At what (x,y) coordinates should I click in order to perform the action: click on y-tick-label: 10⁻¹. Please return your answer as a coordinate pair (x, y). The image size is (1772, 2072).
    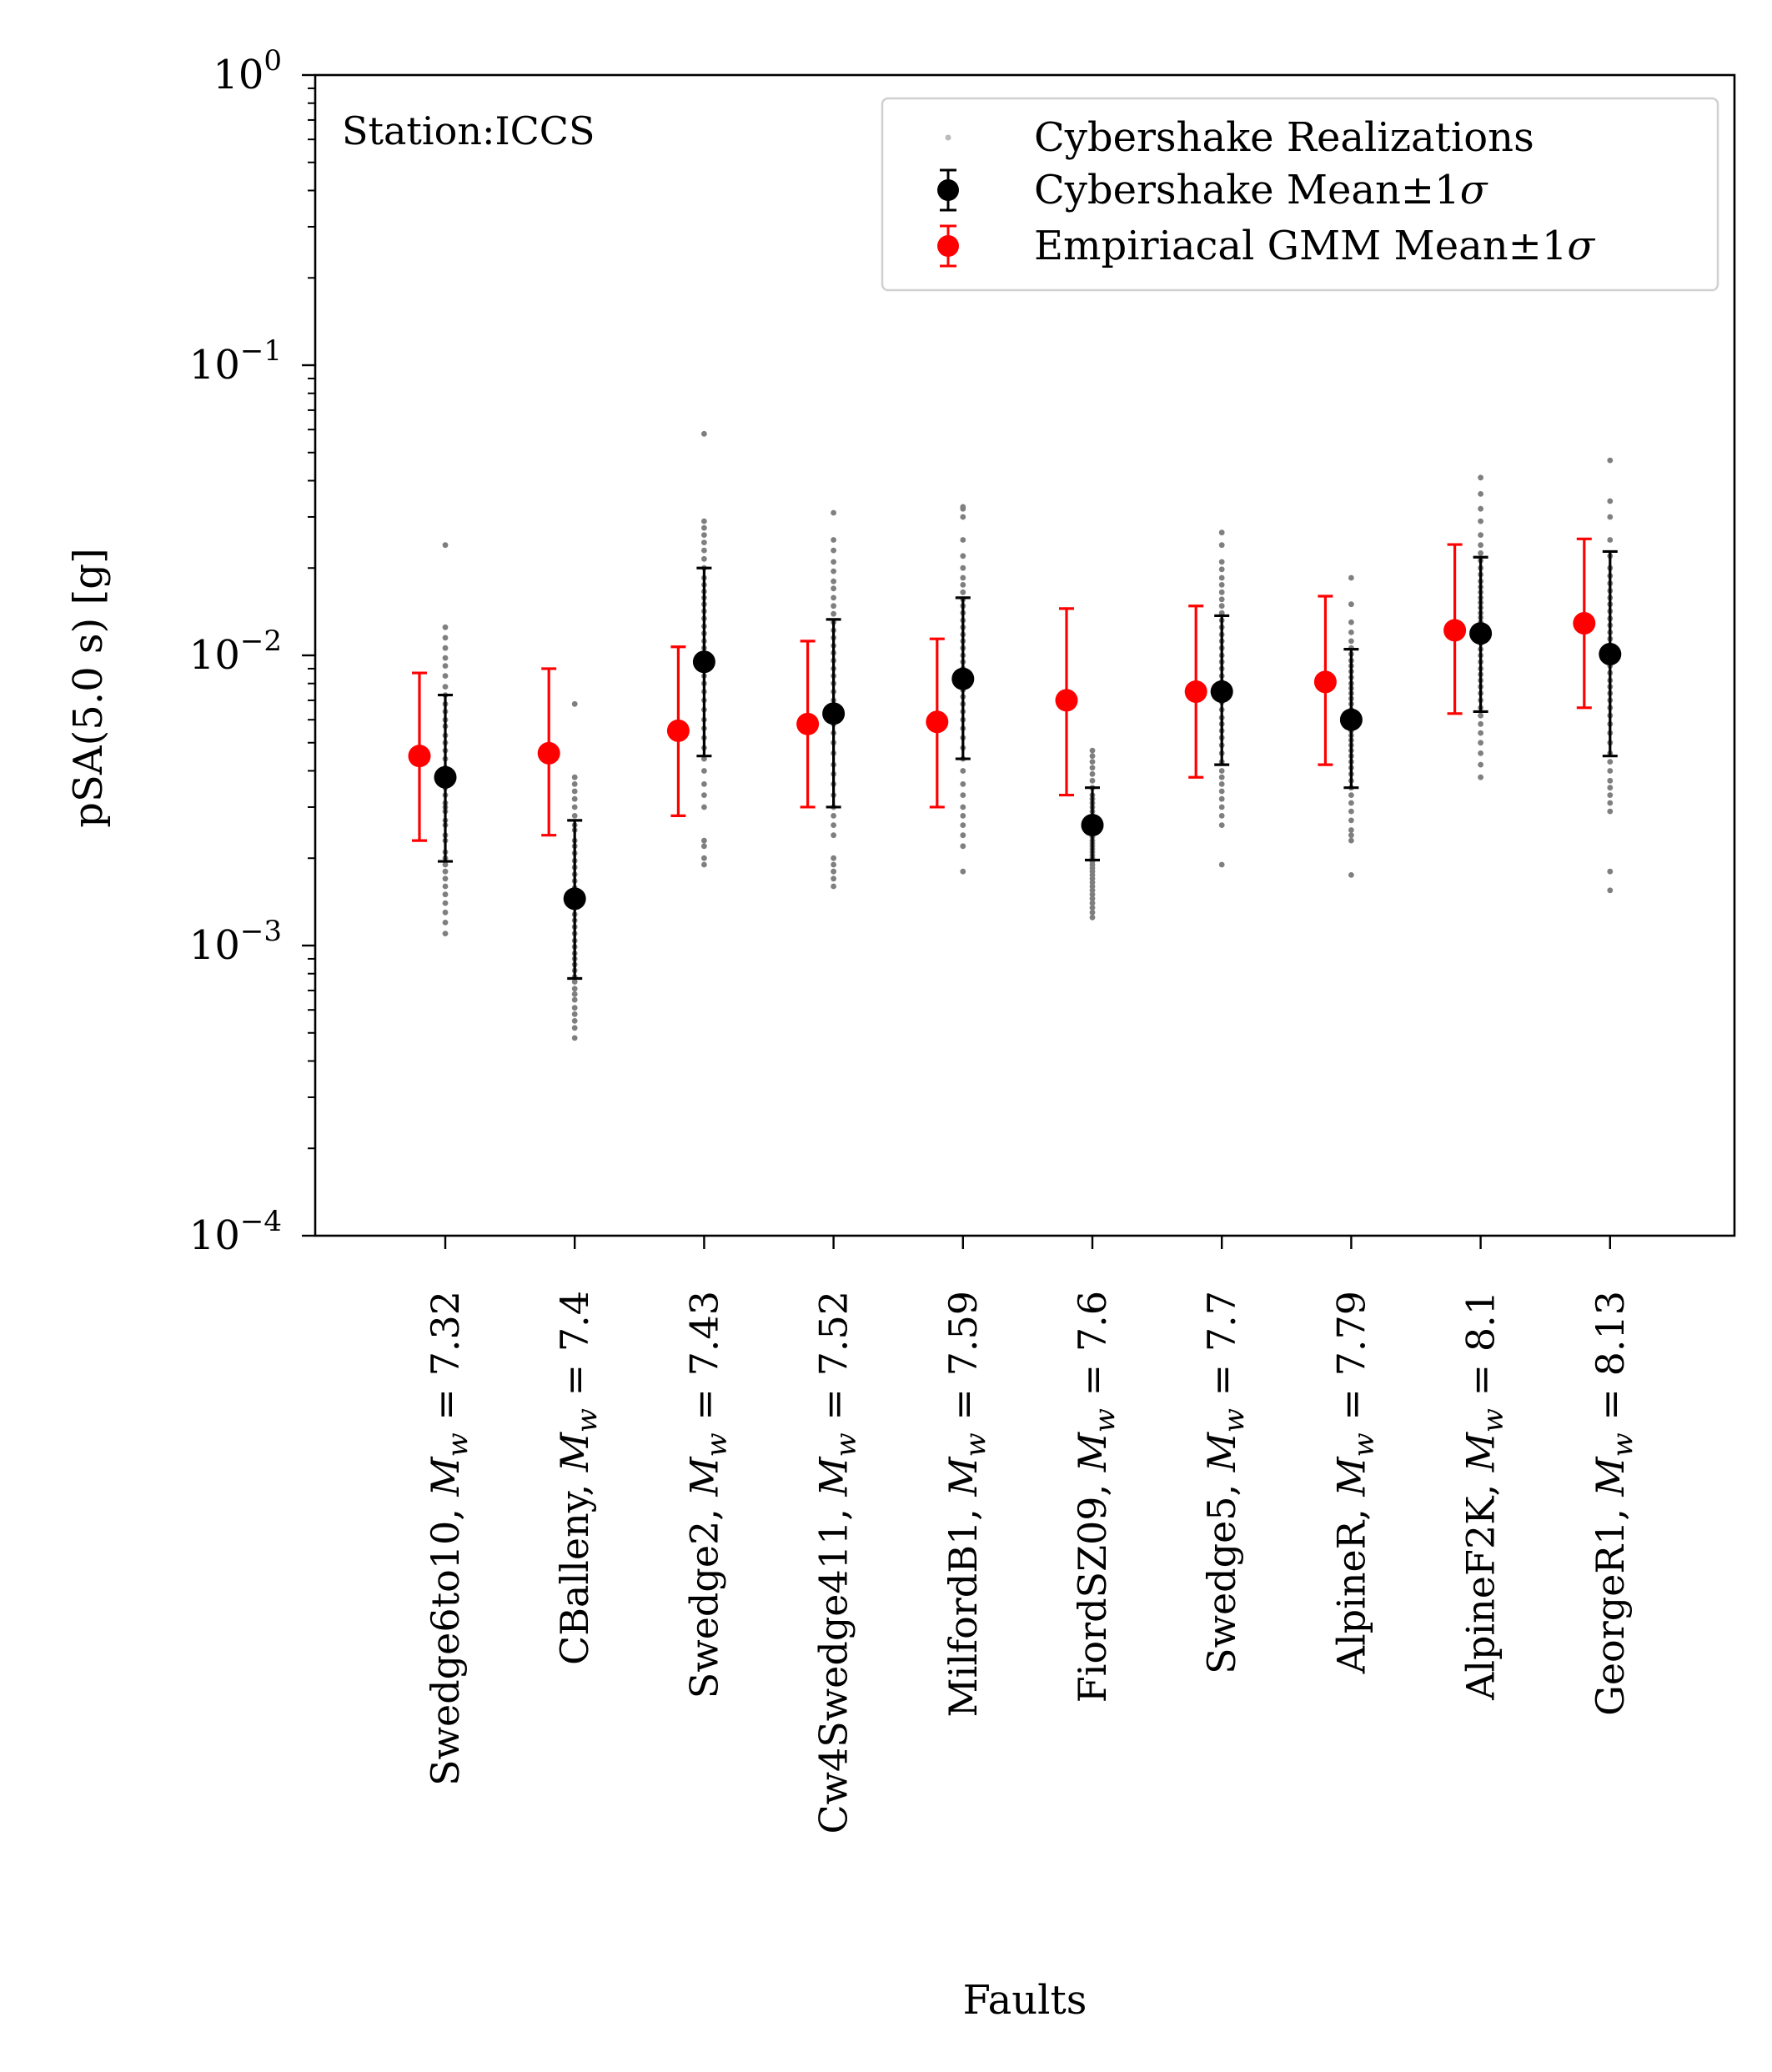
    Looking at the image, I should click on (235, 361).